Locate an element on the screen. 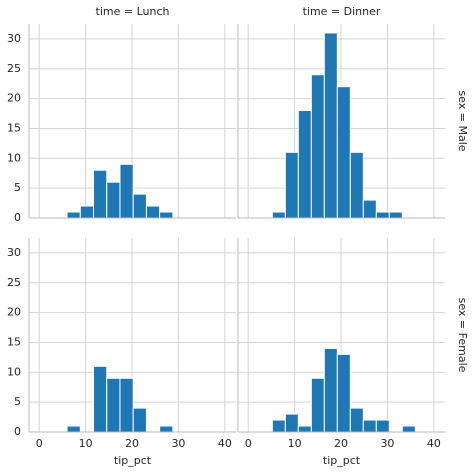 The height and width of the screenshot is (474, 474). row-label: sex = Male is located at coordinates (462, 120).